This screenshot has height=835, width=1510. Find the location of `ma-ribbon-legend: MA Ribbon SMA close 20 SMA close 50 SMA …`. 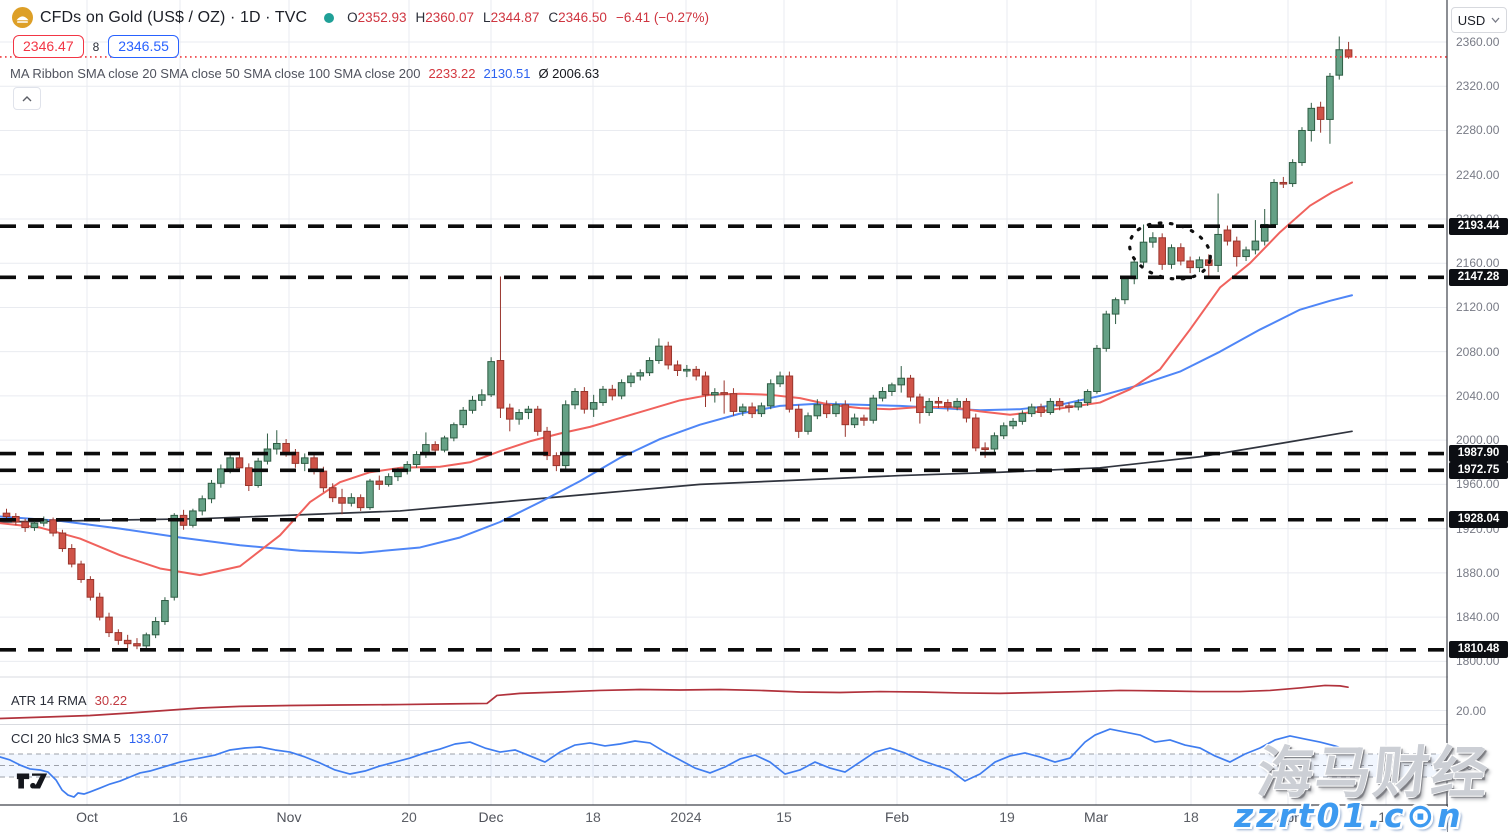

ma-ribbon-legend: MA Ribbon SMA close 20 SMA close 50 SMA … is located at coordinates (304, 73).